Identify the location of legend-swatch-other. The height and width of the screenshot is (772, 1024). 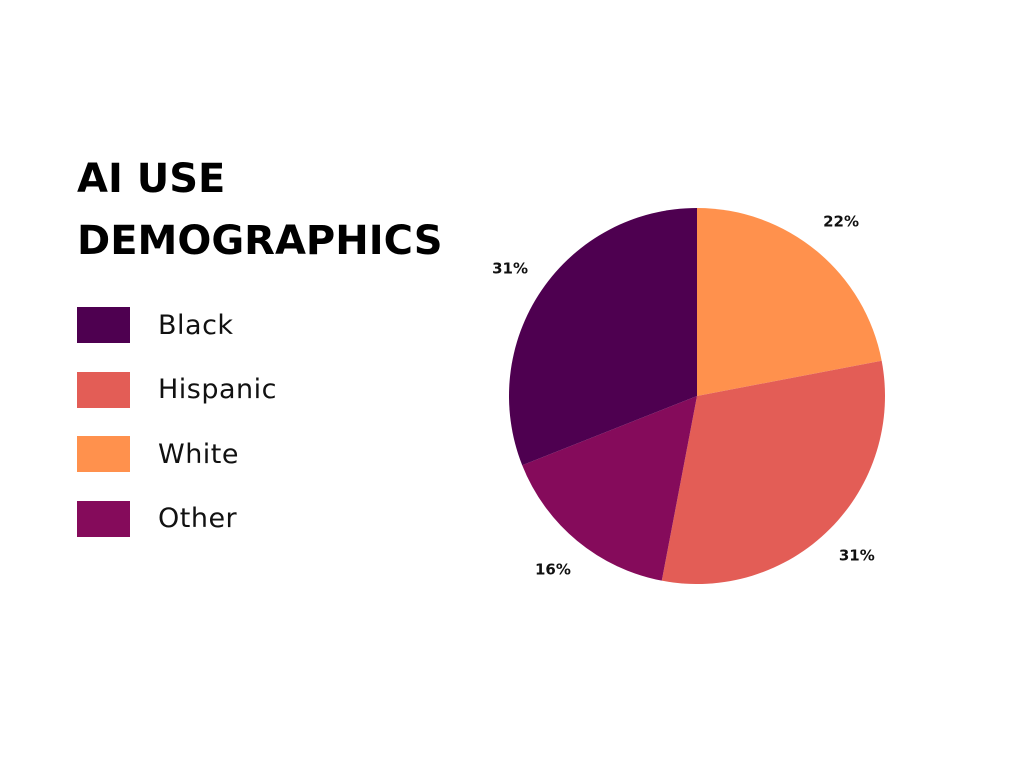
(103, 518).